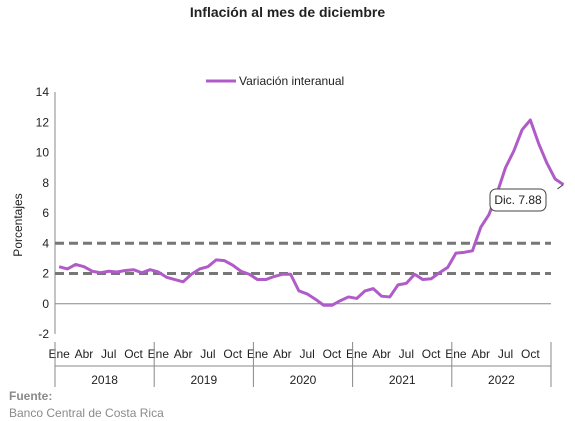  What do you see at coordinates (45, 274) in the screenshot?
I see `y-tick-label: 2` at bounding box center [45, 274].